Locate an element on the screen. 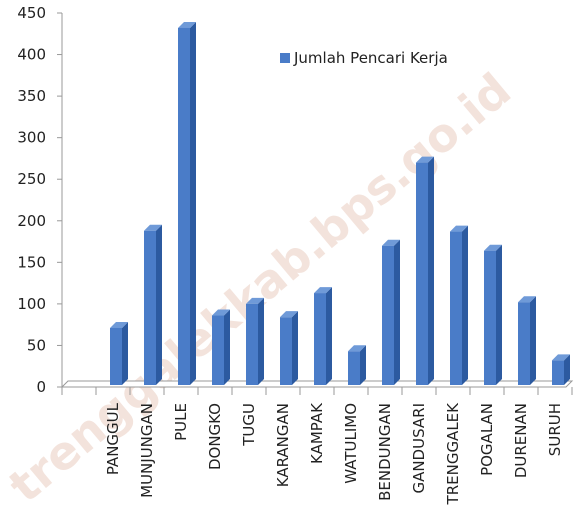 The width and height of the screenshot is (577, 528). x-tick-label: TRENGGALEK is located at coordinates (453, 454).